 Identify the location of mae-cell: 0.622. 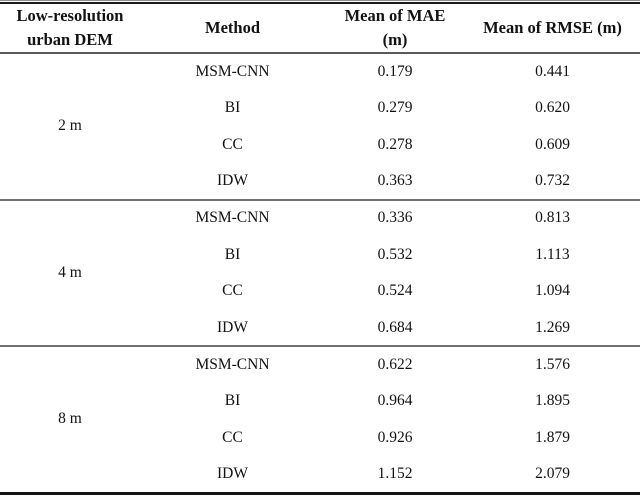
(395, 364).